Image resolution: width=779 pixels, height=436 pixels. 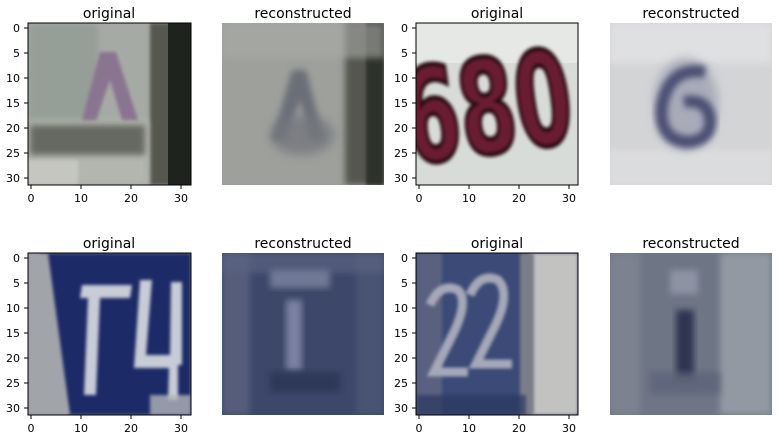 I want to click on panel-reconstructed-1: reconstructed, so click(x=303, y=95).